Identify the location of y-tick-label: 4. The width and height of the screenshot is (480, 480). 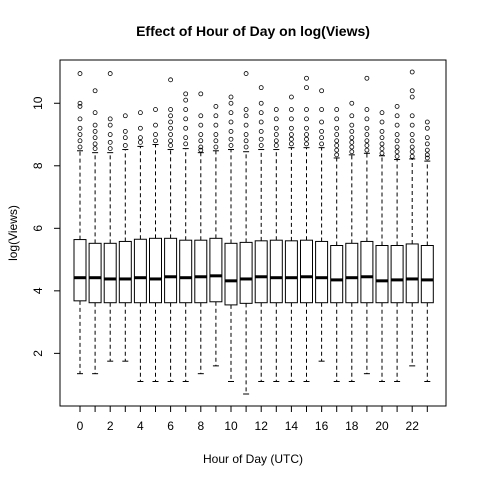
(38, 290).